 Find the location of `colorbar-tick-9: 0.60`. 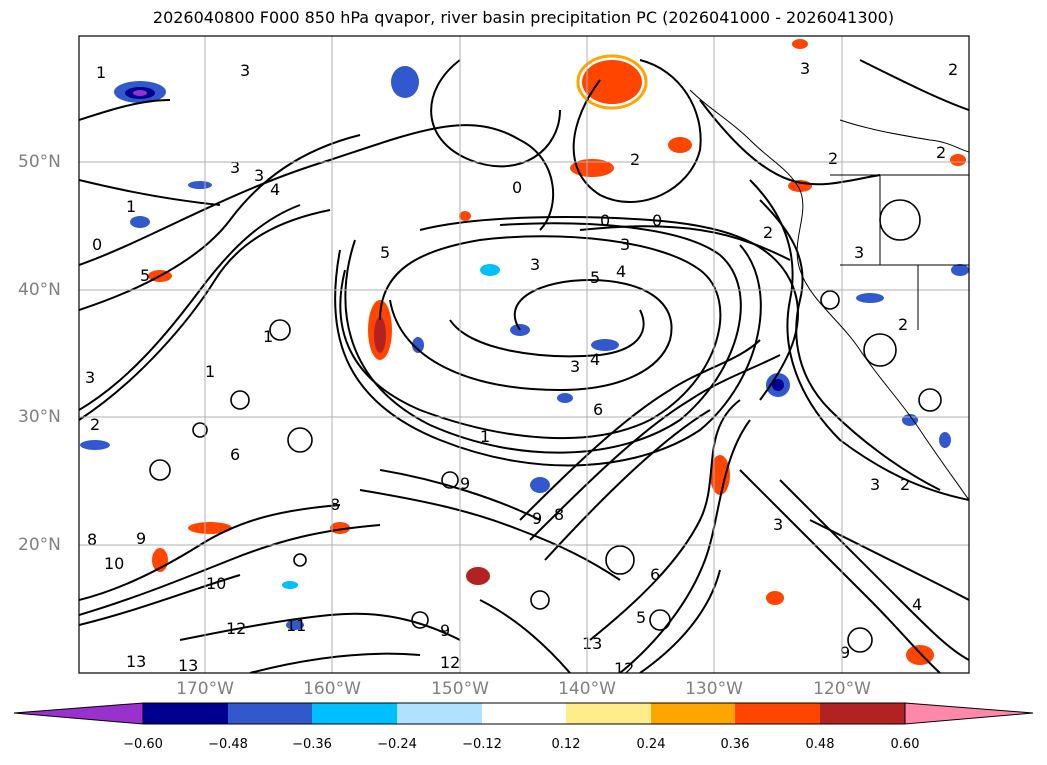

colorbar-tick-9: 0.60 is located at coordinates (905, 744).